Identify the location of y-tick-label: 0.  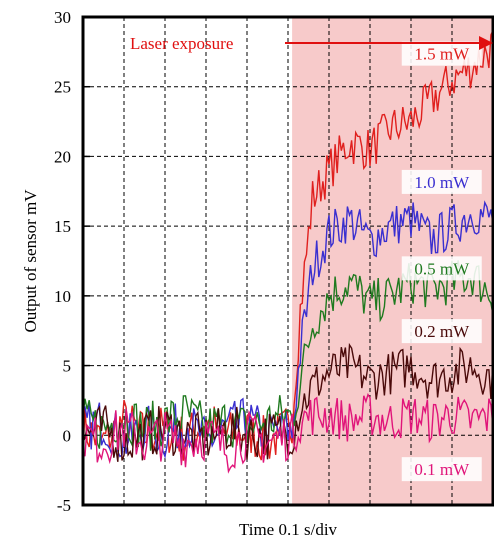
(67, 435).